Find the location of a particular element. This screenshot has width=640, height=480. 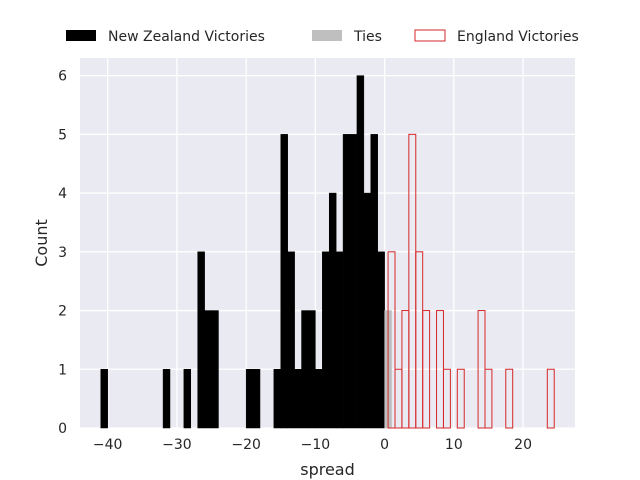

x-tick-label: −20 is located at coordinates (246, 445).